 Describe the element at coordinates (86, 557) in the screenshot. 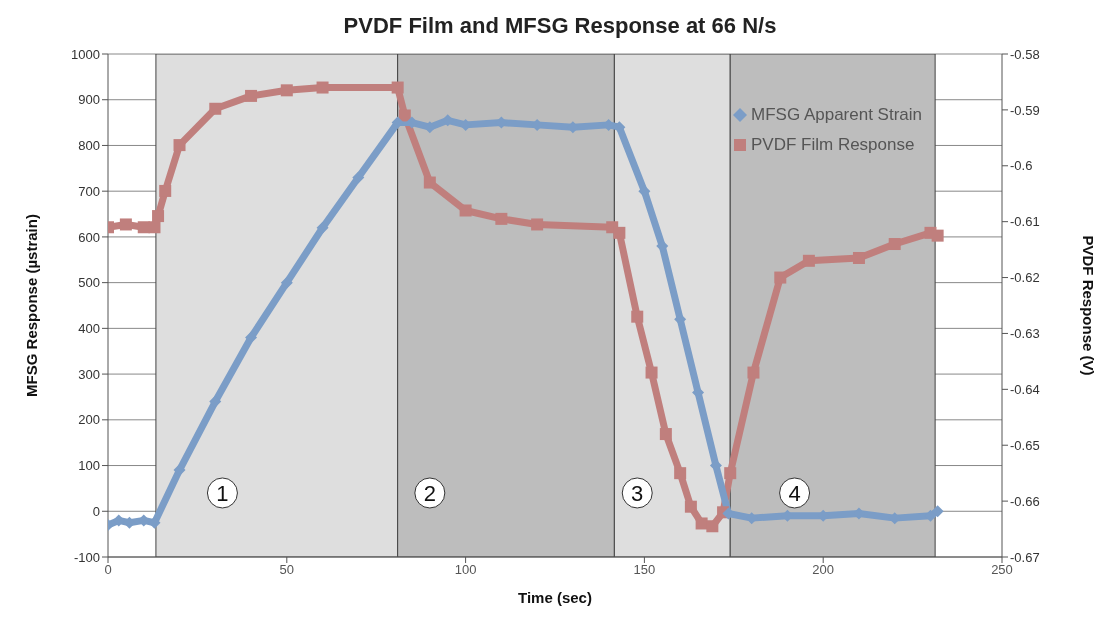

I see `y-tick-label: -100` at that location.